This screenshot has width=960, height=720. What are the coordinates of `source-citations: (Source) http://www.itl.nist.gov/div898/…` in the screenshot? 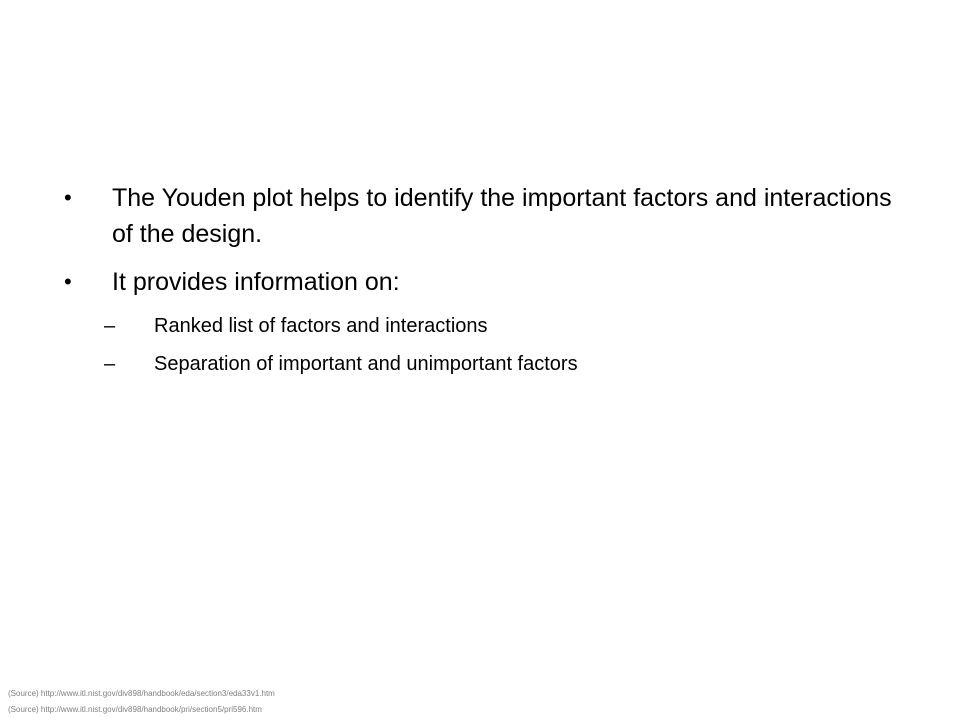 It's located at (141, 702).